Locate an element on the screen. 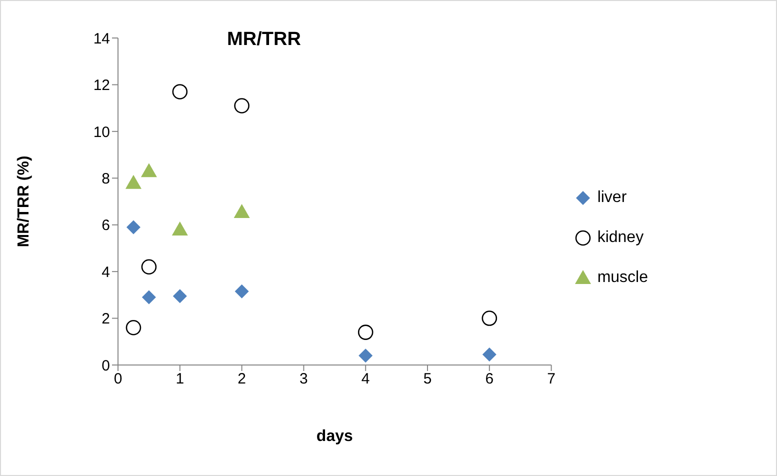 The width and height of the screenshot is (777, 476). y-tick-label: 0 is located at coordinates (106, 365).